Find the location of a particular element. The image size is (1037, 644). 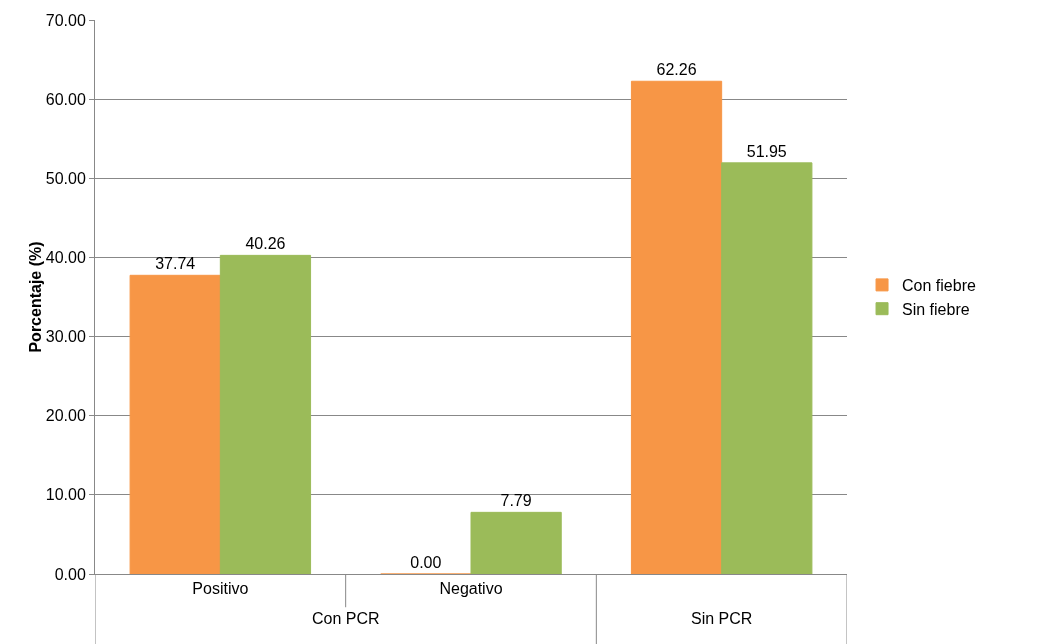

y-tick-label: 20.00 is located at coordinates (65, 416).